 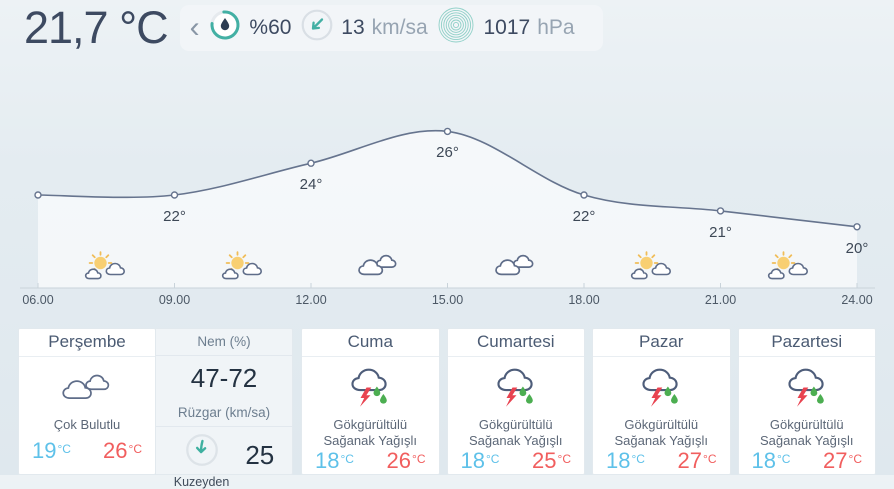 I want to click on day-name: Cumartesi, so click(x=515, y=343).